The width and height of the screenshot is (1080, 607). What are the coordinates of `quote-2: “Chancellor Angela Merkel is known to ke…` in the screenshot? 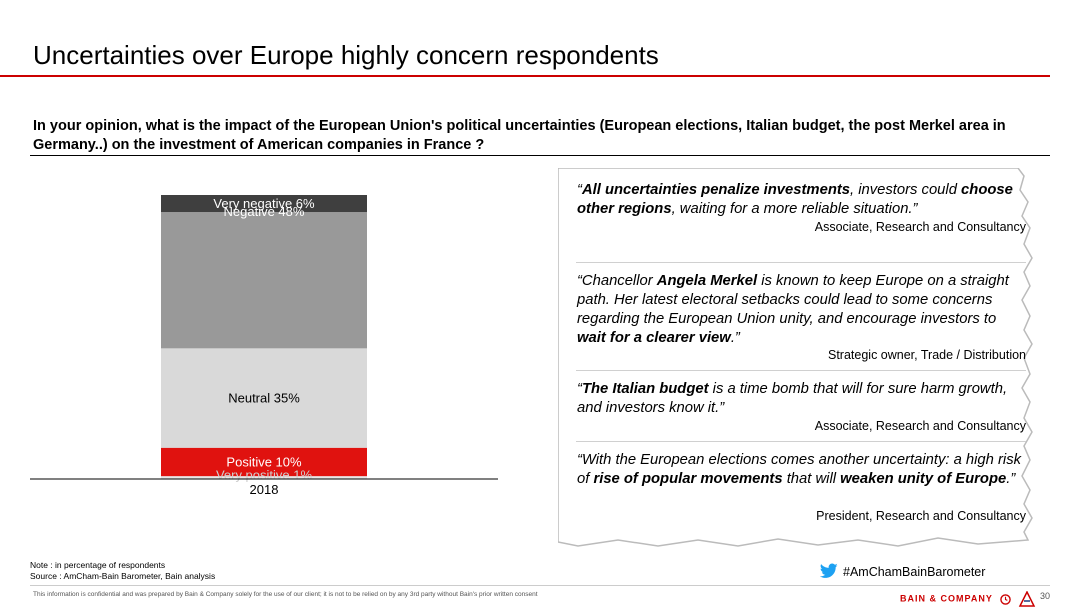 It's located at (798, 310).